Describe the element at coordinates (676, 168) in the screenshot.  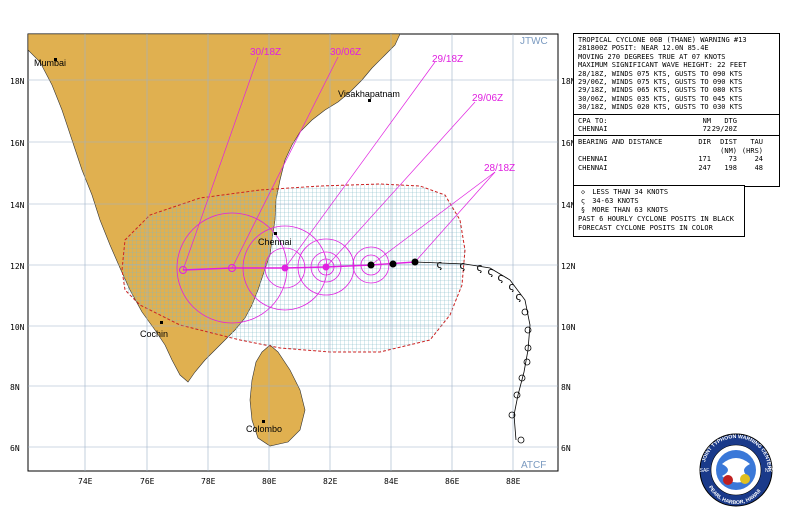
I see `bearing-row: CHENNAI 247 198 48` at that location.